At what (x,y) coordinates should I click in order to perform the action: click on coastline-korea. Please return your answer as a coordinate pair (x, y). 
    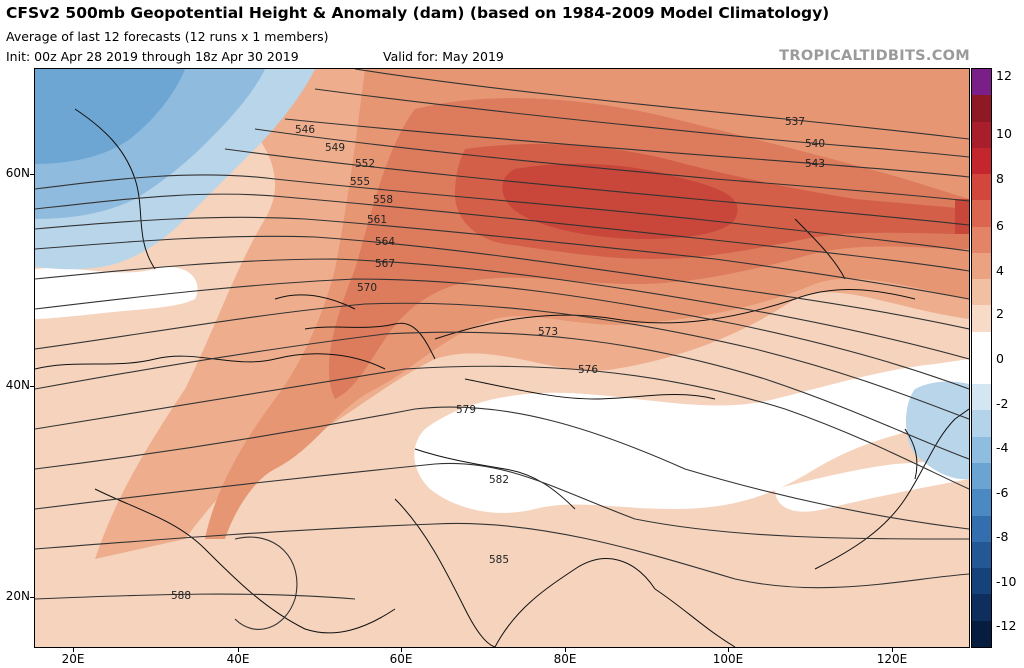
    Looking at the image, I should click on (911, 454).